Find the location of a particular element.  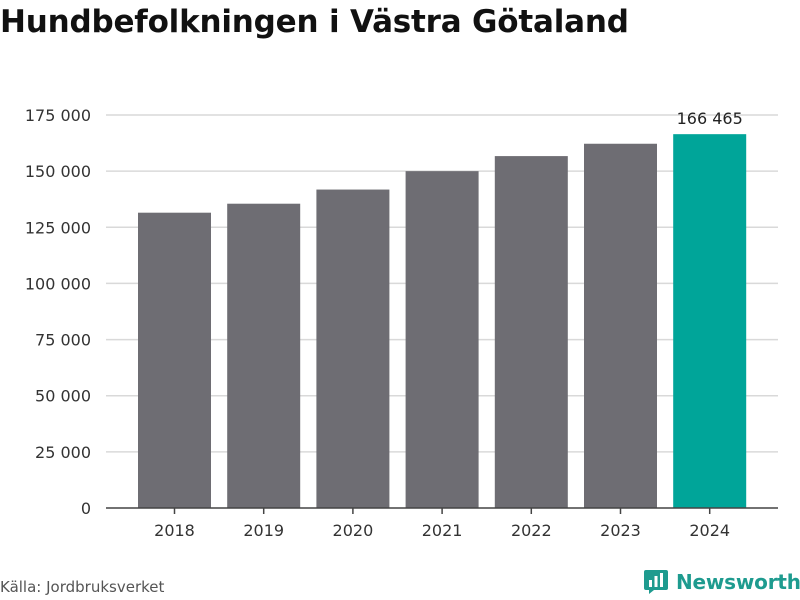

source-note: Källa: Jordbruksverket is located at coordinates (82, 587).